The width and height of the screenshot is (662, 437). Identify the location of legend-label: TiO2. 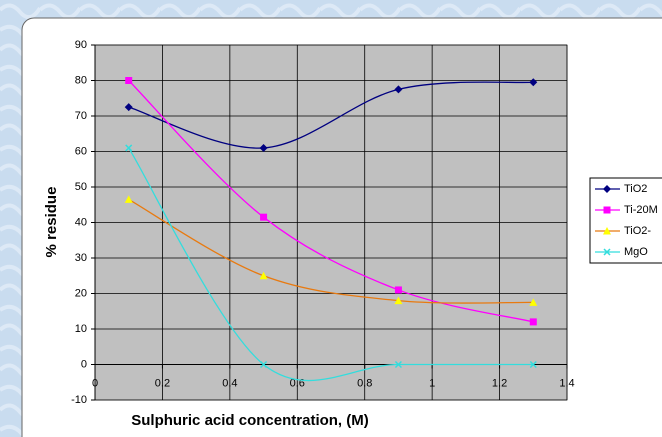
(635, 189).